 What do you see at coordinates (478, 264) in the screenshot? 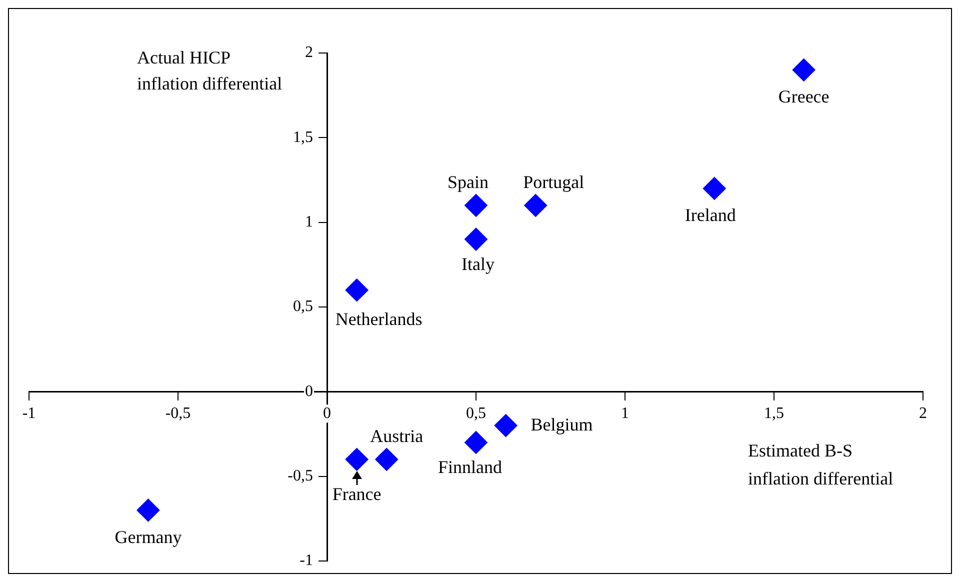
I see `series-label: Italy` at bounding box center [478, 264].